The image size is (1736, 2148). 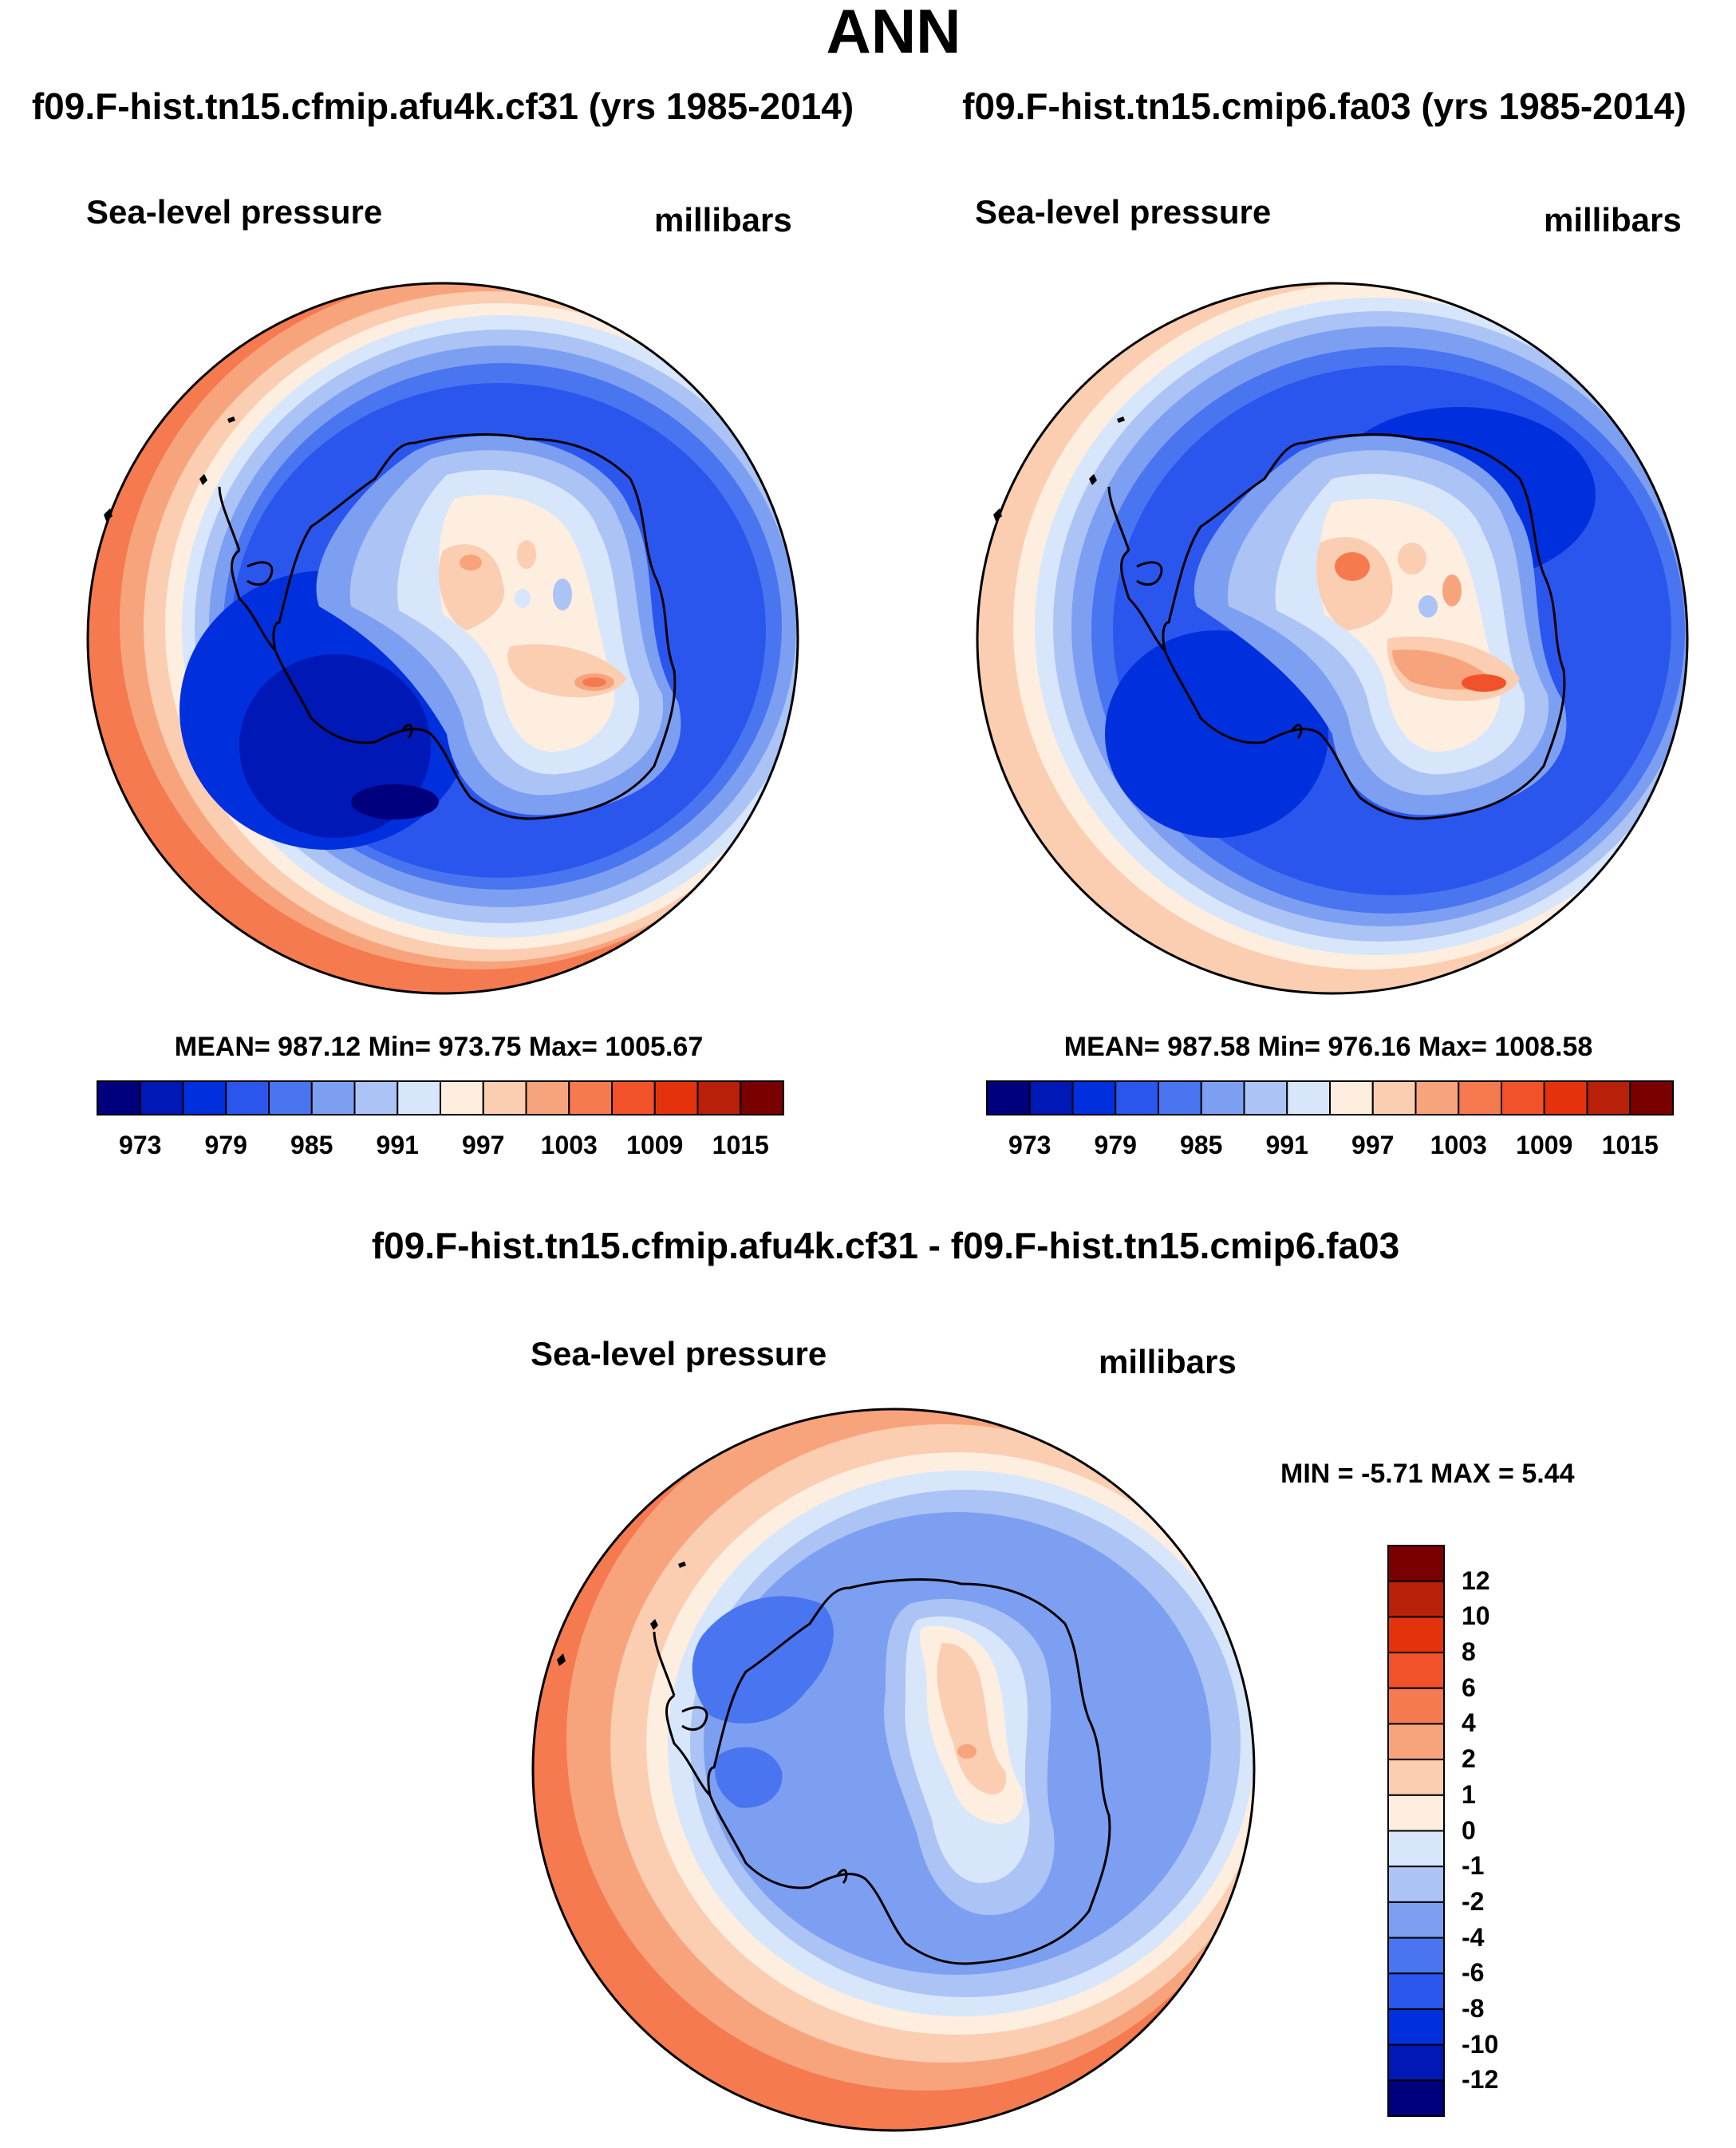 What do you see at coordinates (1469, 1794) in the screenshot?
I see `colorbar-tick-label: 1` at bounding box center [1469, 1794].